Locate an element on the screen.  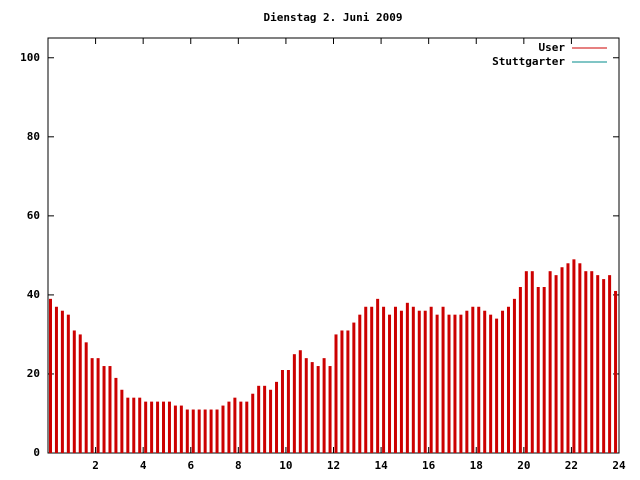
y-tick-label: 60 is located at coordinates (33, 215).